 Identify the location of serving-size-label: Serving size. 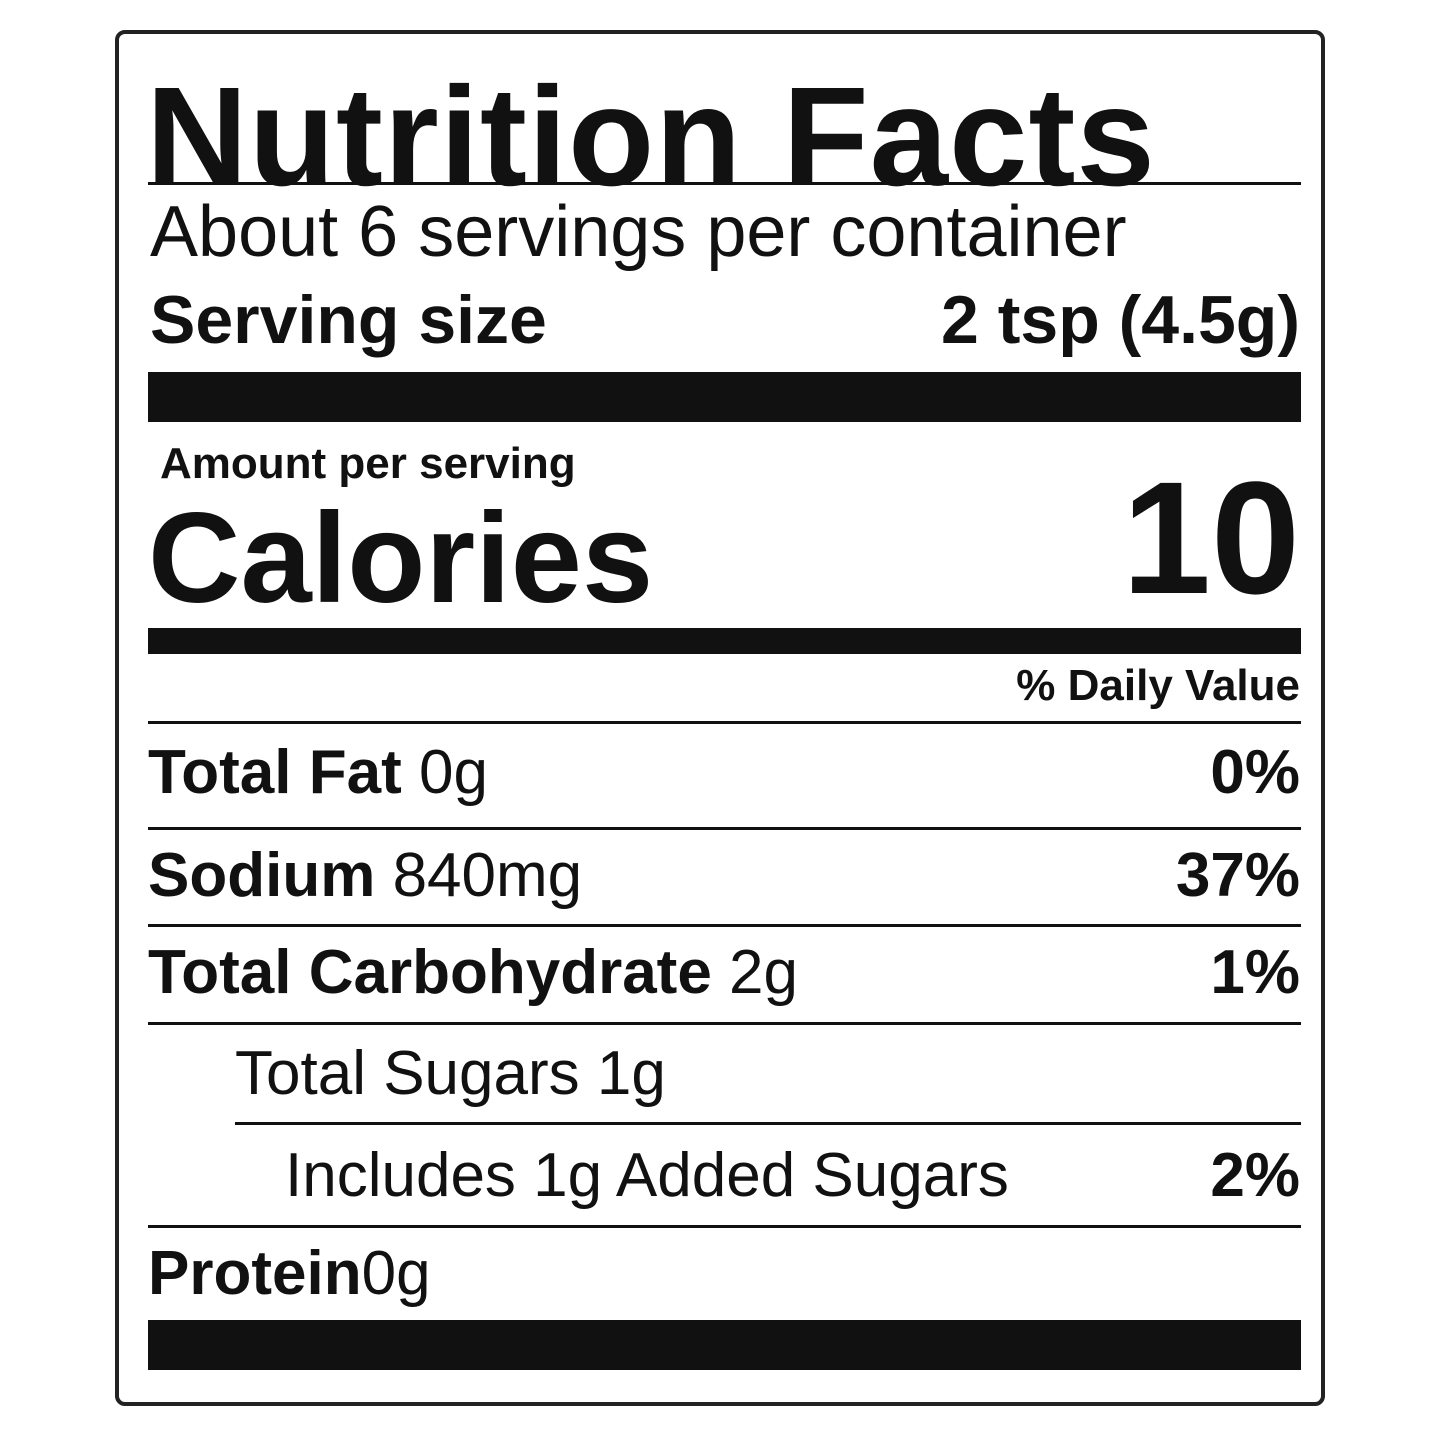
(348, 320).